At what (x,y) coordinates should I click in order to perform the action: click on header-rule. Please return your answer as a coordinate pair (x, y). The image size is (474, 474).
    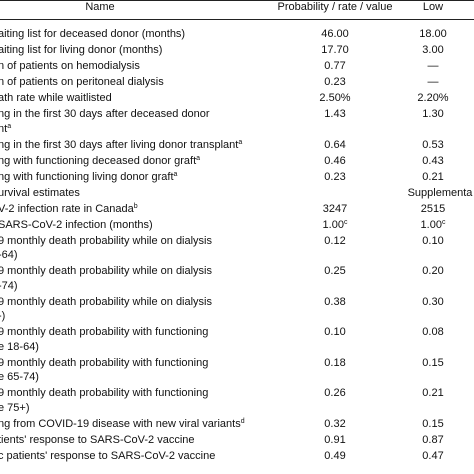
    Looking at the image, I should click on (237, 19).